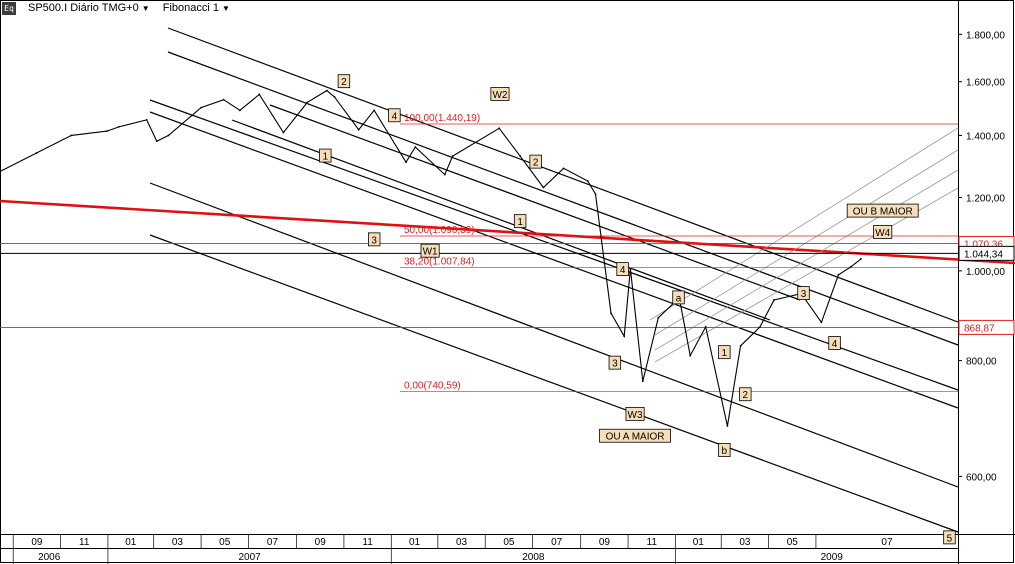 This screenshot has height=564, width=1015. What do you see at coordinates (196, 8) in the screenshot?
I see `study-dropdown: Fibonacci 1 ▼` at bounding box center [196, 8].